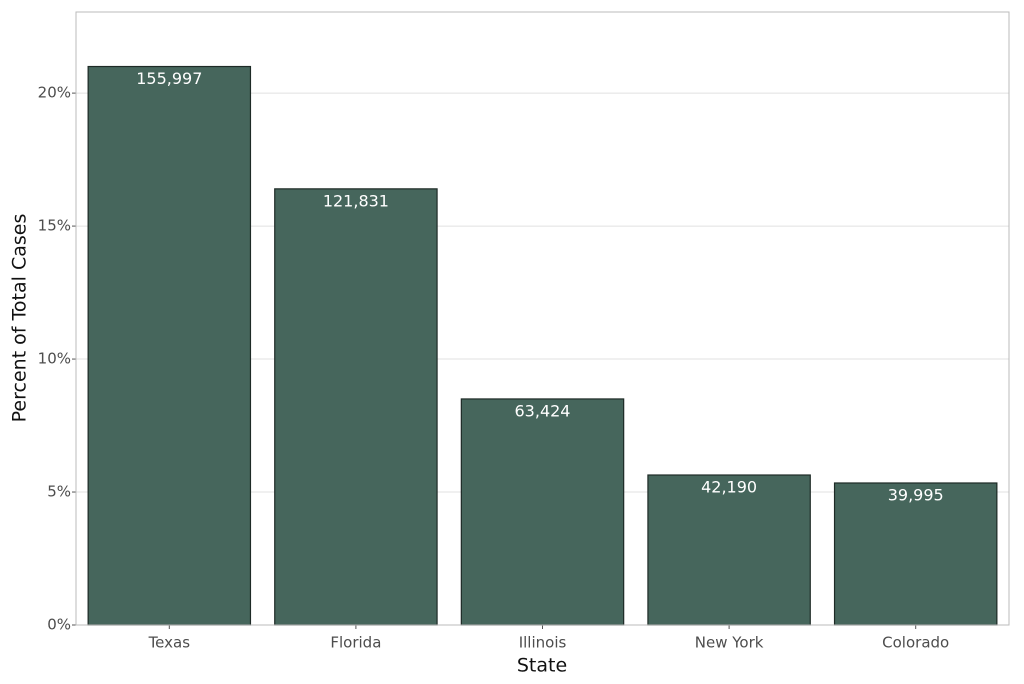 This screenshot has height=684, width=1024. Describe the element at coordinates (356, 200) in the screenshot. I see `count-label: 121,831` at that location.